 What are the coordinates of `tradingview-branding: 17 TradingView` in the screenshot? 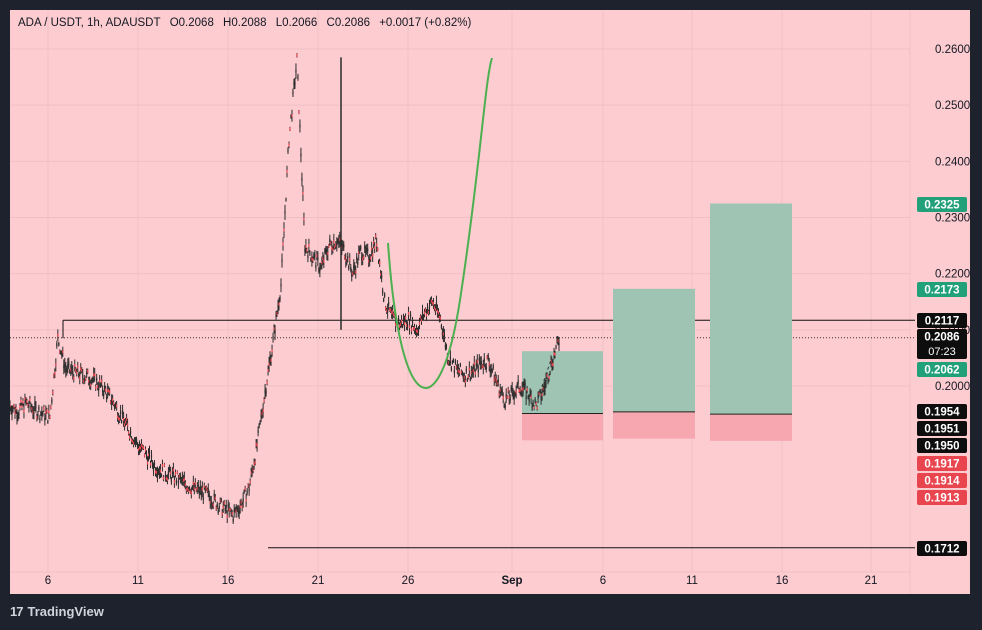 It's located at (57, 611).